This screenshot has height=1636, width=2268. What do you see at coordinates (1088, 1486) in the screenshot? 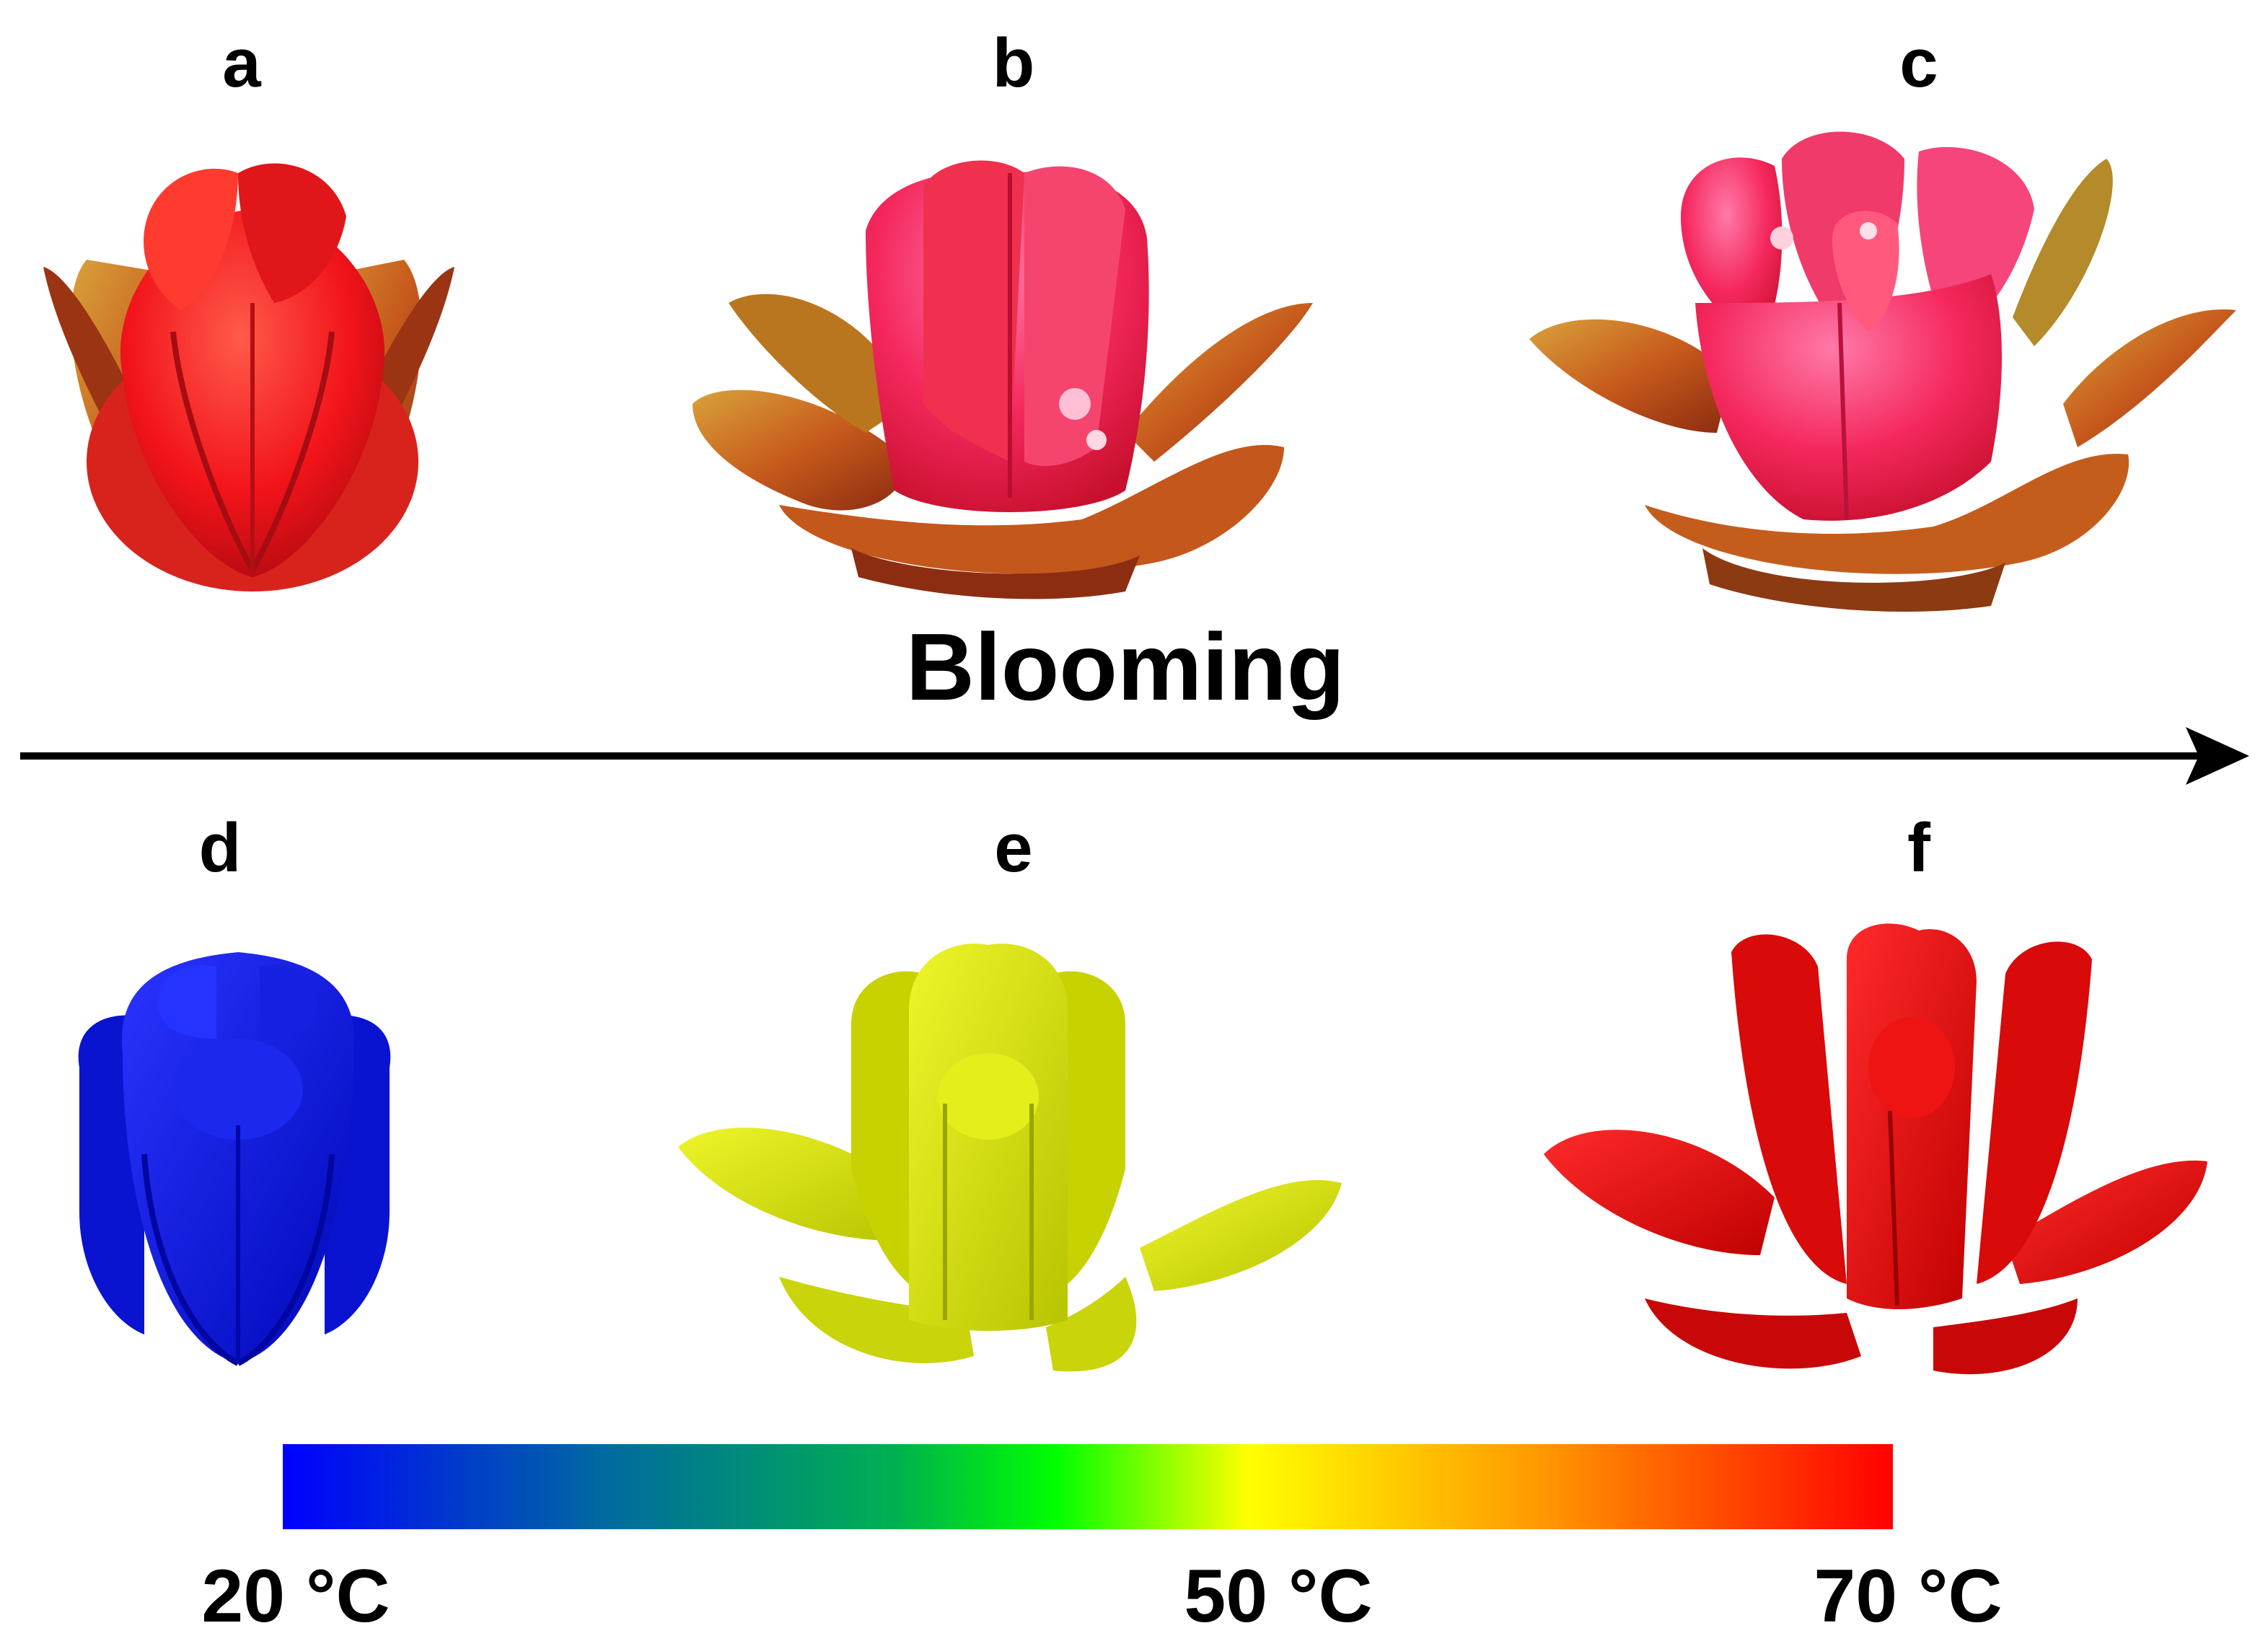
I see `temperature-colorbar` at bounding box center [1088, 1486].